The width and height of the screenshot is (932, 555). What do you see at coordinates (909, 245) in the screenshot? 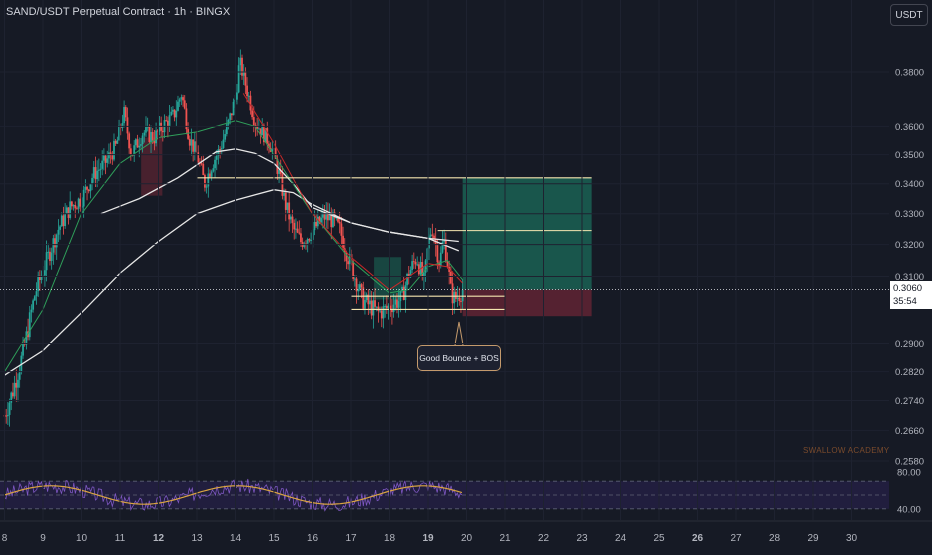
I see `y-tick-label: 0.3200` at bounding box center [909, 245].